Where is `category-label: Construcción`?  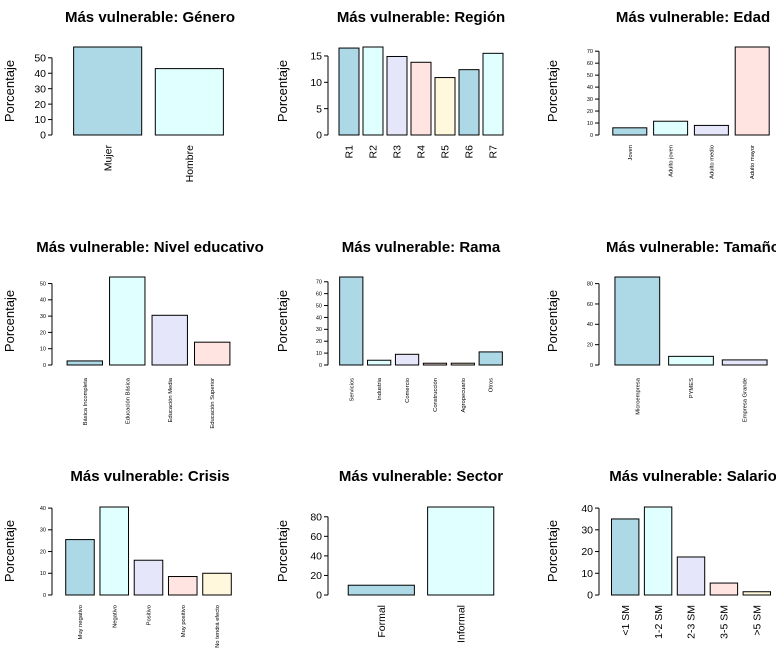 category-label: Construcción is located at coordinates (436, 395).